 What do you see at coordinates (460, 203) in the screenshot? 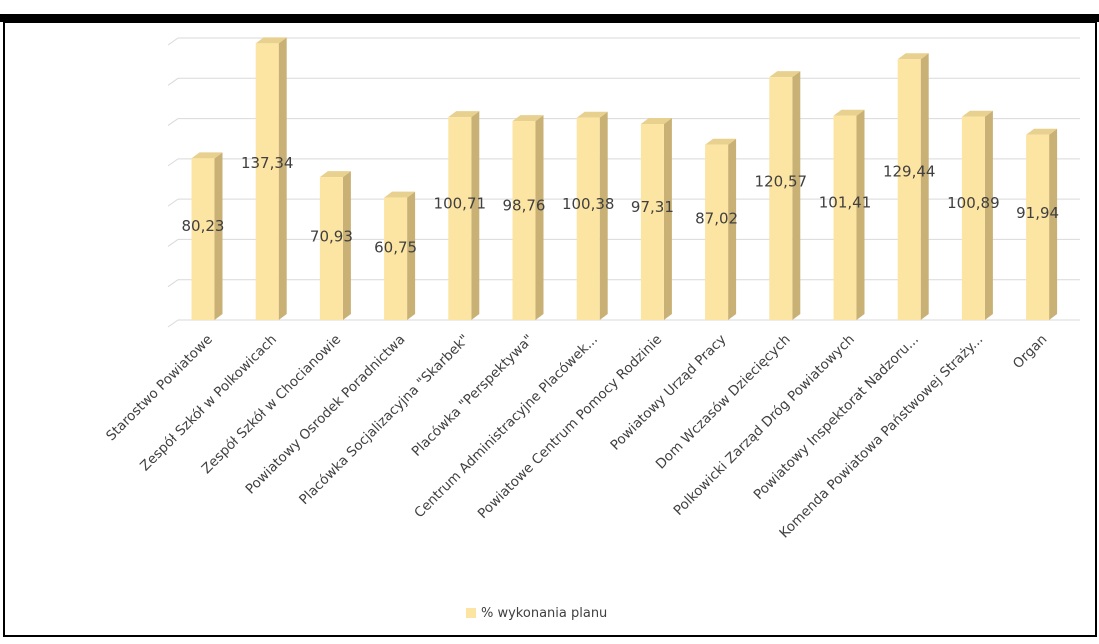
I see `data-label: 100,71` at bounding box center [460, 203].